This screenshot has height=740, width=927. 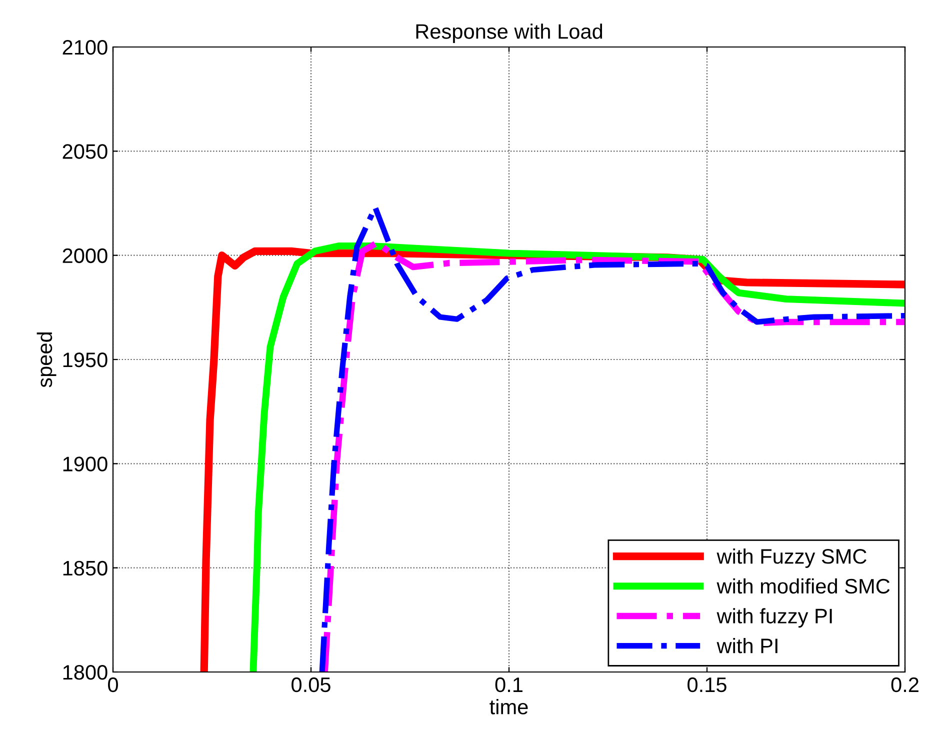 What do you see at coordinates (85, 568) in the screenshot?
I see `y-tick-label: 1850` at bounding box center [85, 568].